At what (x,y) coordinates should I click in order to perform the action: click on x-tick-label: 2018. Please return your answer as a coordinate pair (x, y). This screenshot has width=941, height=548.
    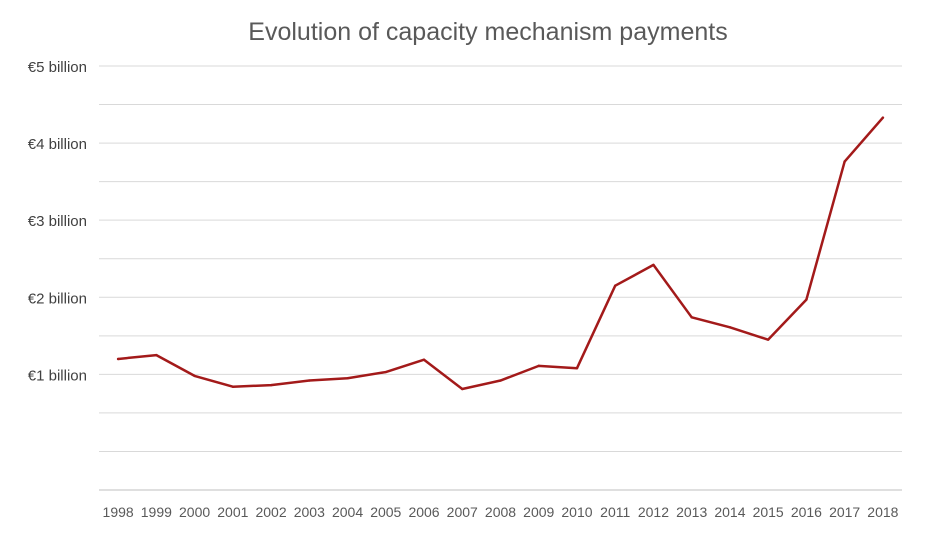
    Looking at the image, I should click on (882, 512).